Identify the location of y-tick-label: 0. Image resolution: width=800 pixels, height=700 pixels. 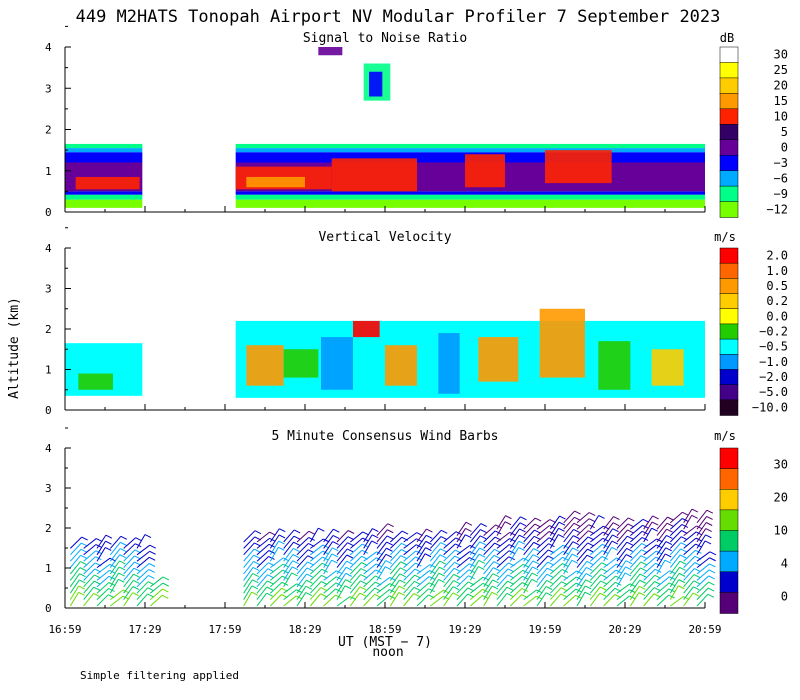
(48, 608).